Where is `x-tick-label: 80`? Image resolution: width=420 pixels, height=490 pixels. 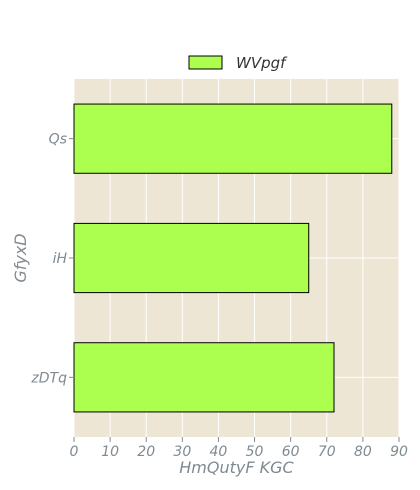 x-tick-label: 80 is located at coordinates (363, 452).